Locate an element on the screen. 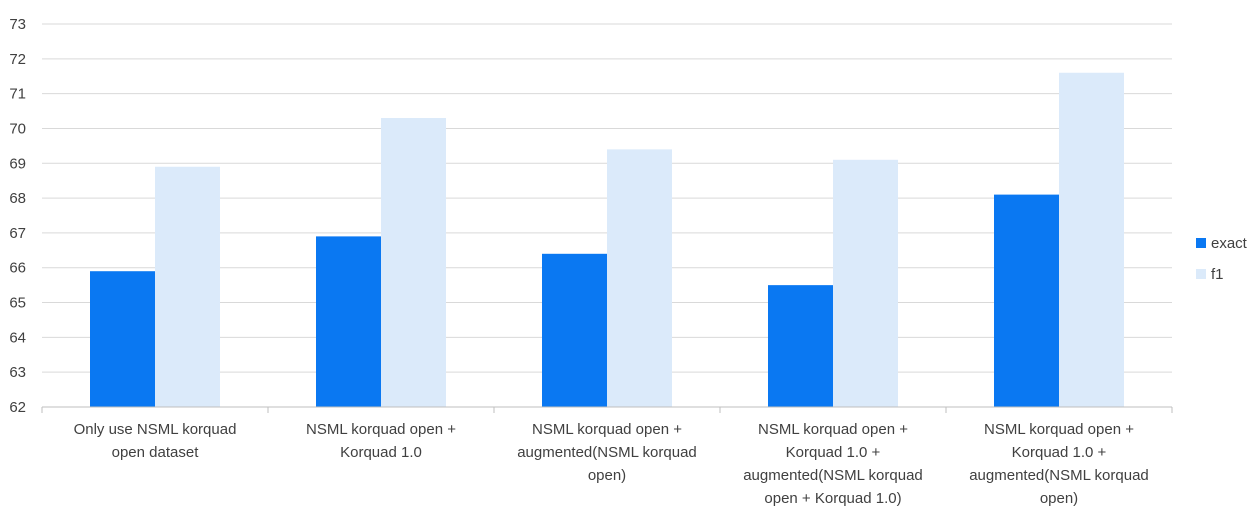  x-category-label: open + Korquad 1.0) is located at coordinates (832, 498).